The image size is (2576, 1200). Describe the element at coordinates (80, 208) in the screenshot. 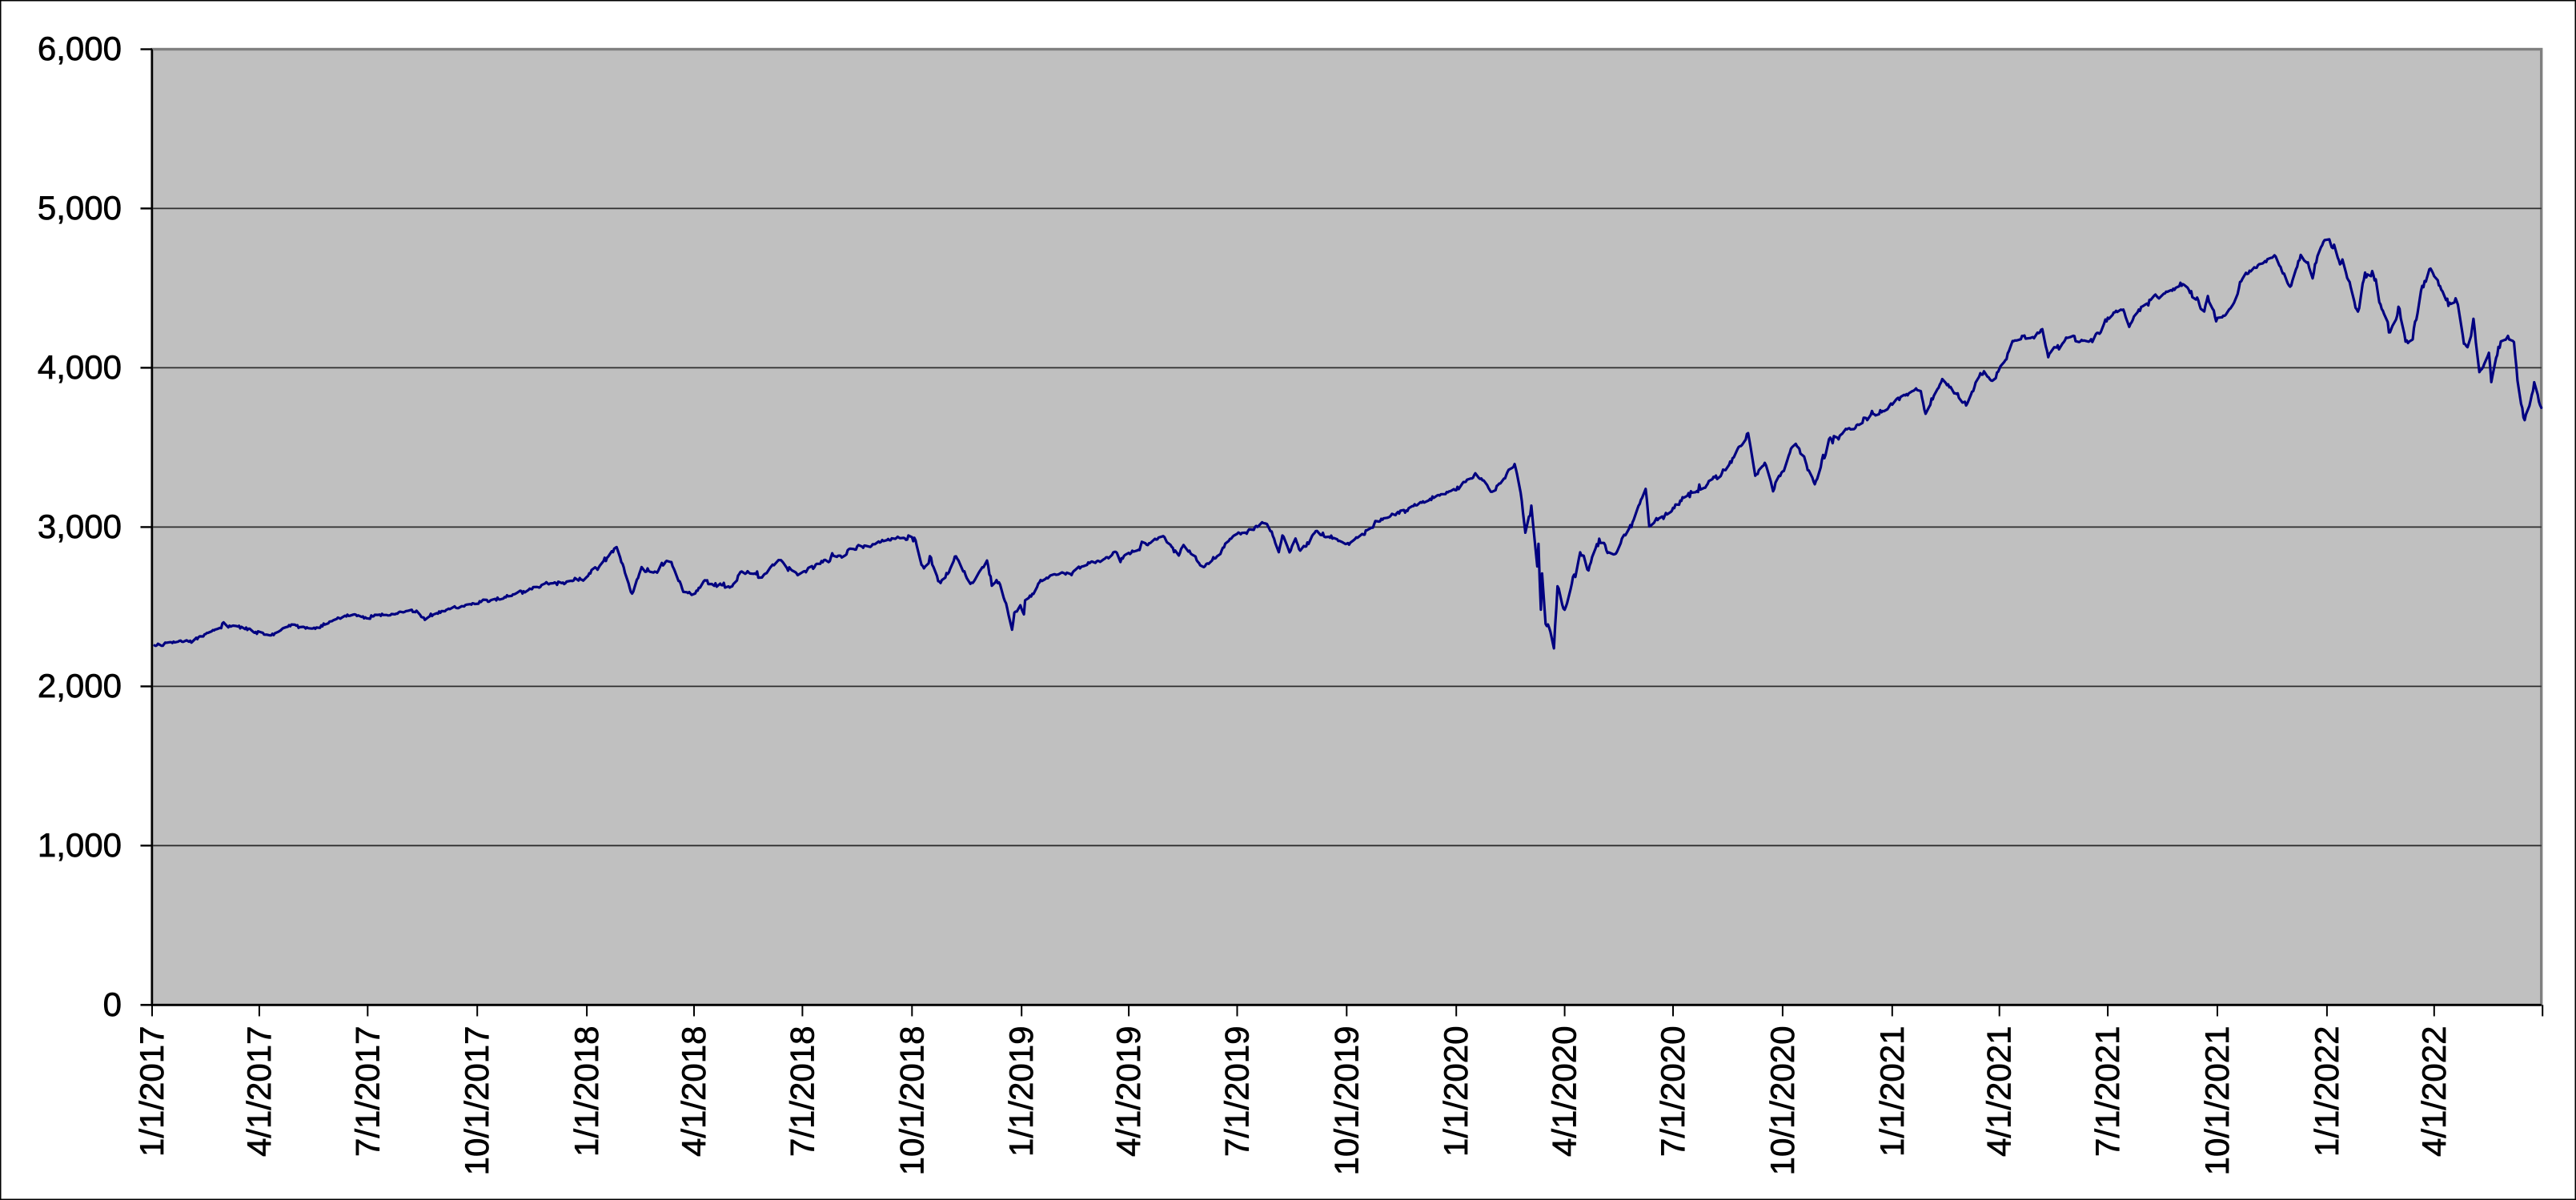

I see `svg-text: 5,000` at that location.